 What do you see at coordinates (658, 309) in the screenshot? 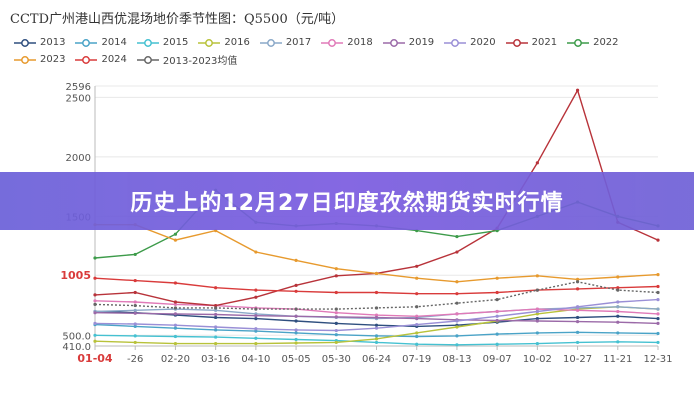
I see `data-point-2017` at bounding box center [658, 309].